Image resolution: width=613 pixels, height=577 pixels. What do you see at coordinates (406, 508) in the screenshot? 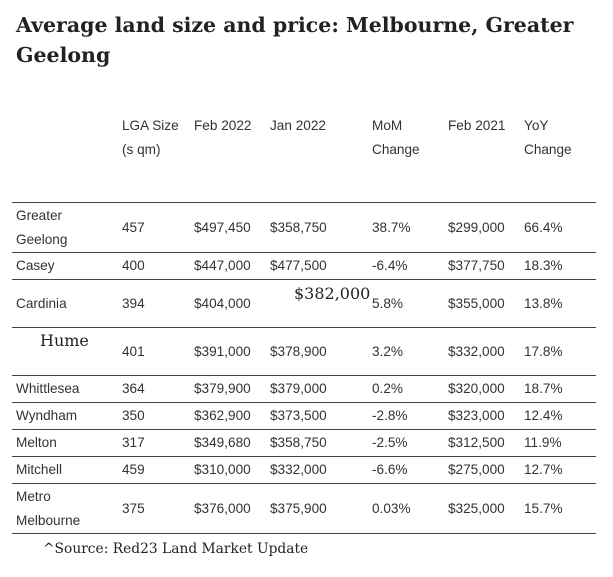
I see `cell-mom: 0.03%` at bounding box center [406, 508].